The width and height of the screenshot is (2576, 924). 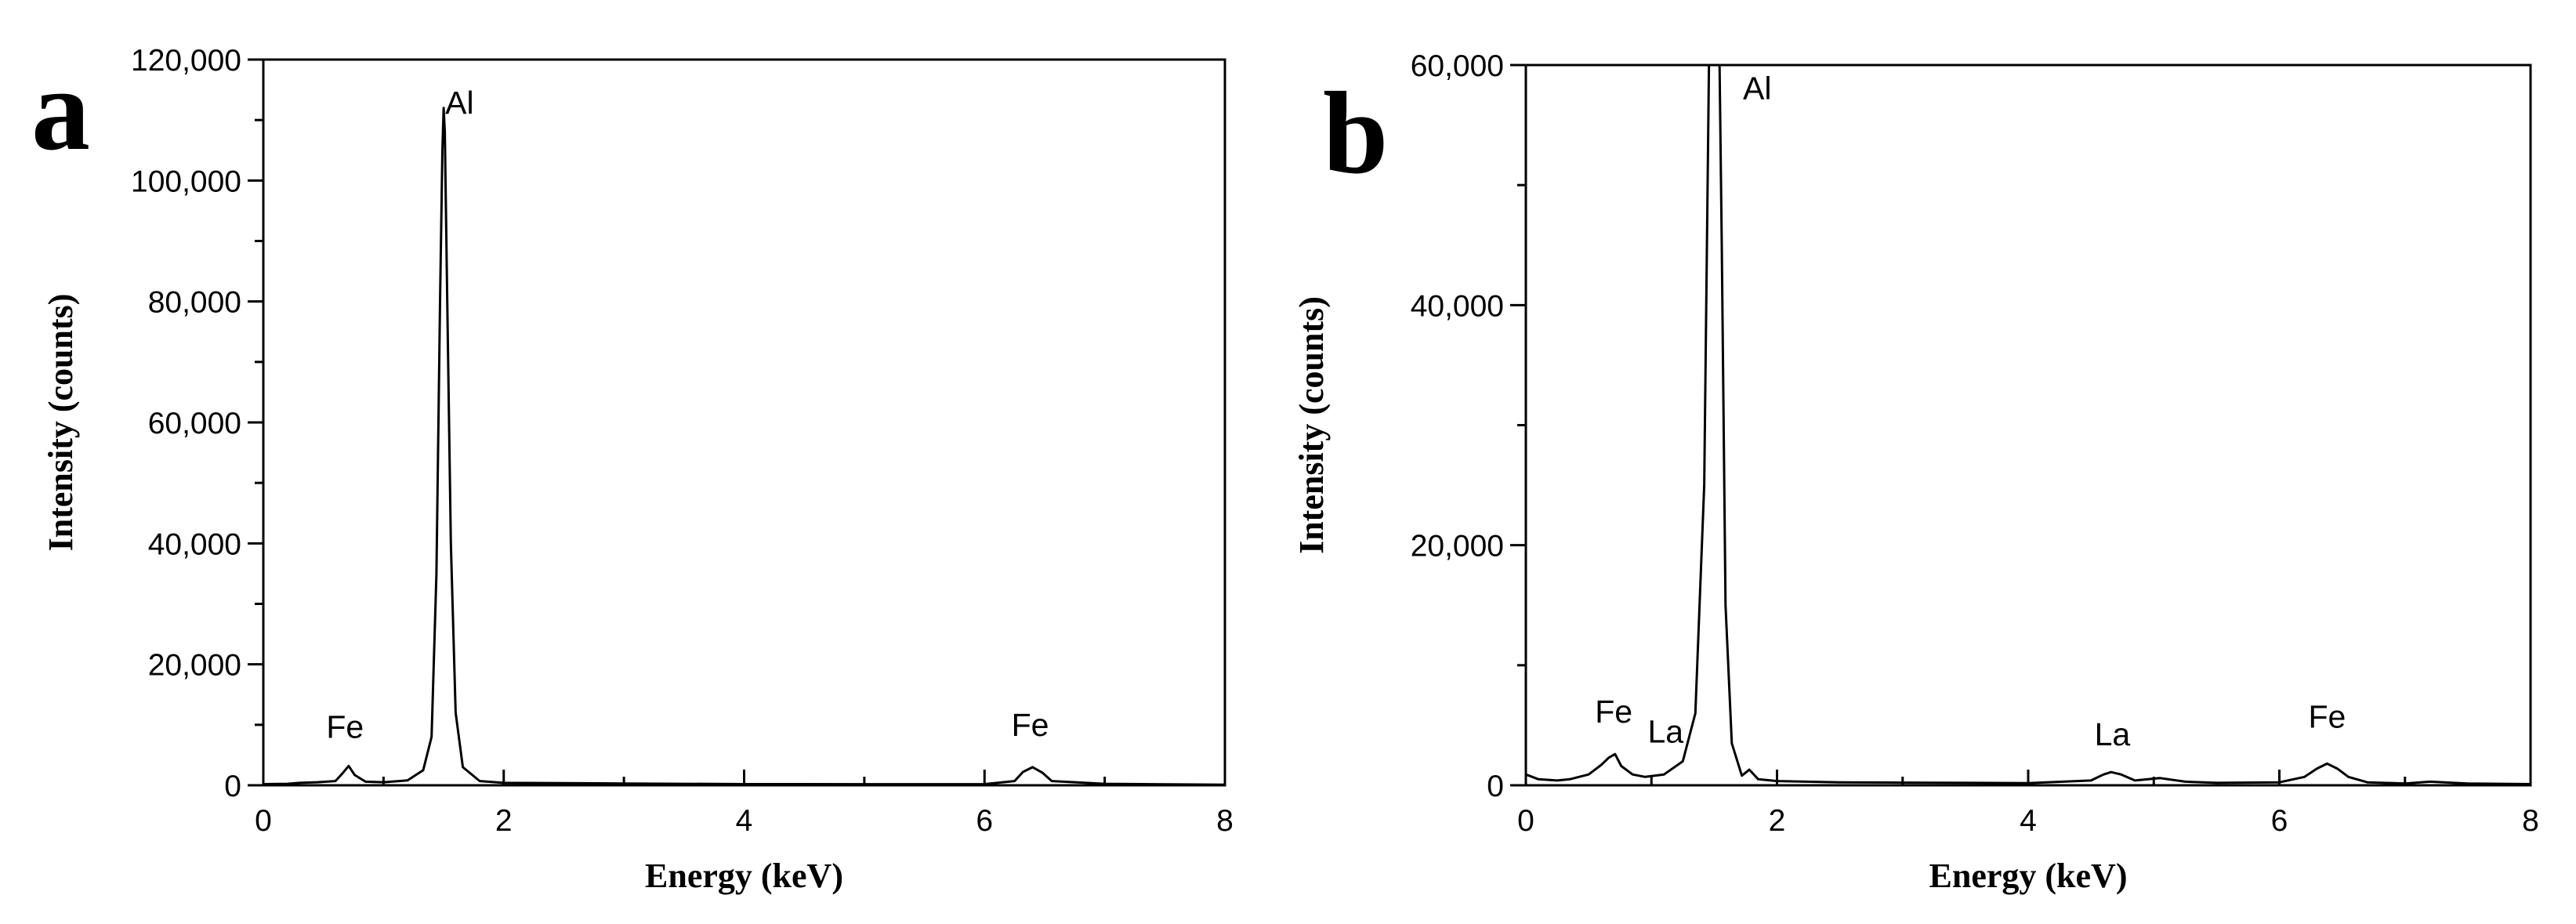 I want to click on y-tick-label: 120,000, so click(x=186, y=61).